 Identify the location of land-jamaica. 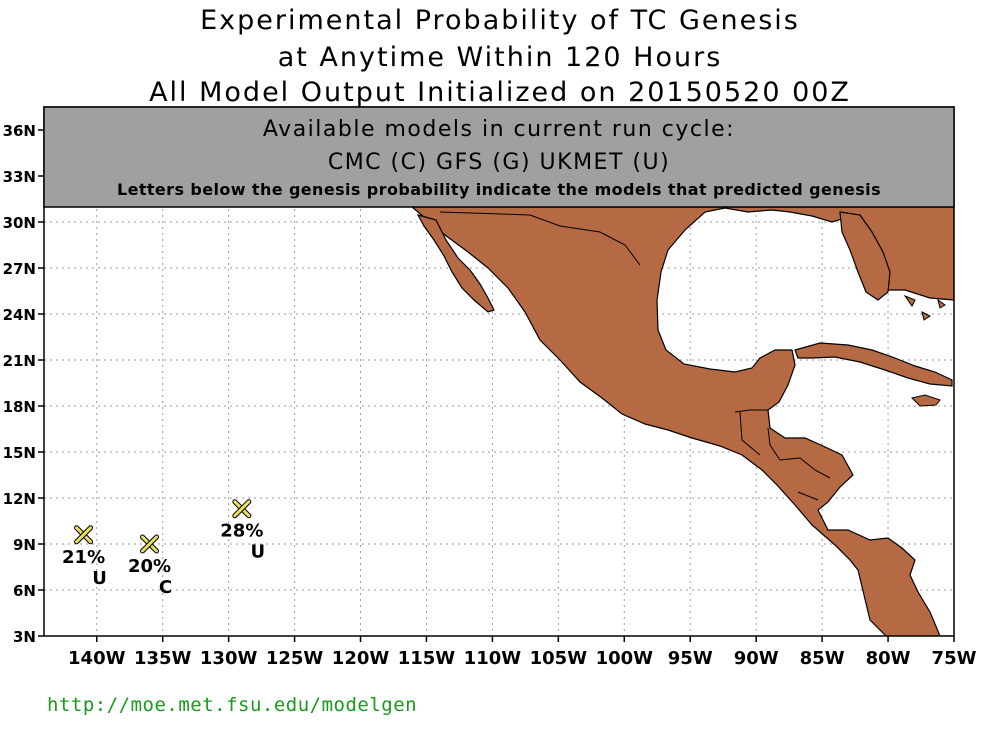
(926, 400).